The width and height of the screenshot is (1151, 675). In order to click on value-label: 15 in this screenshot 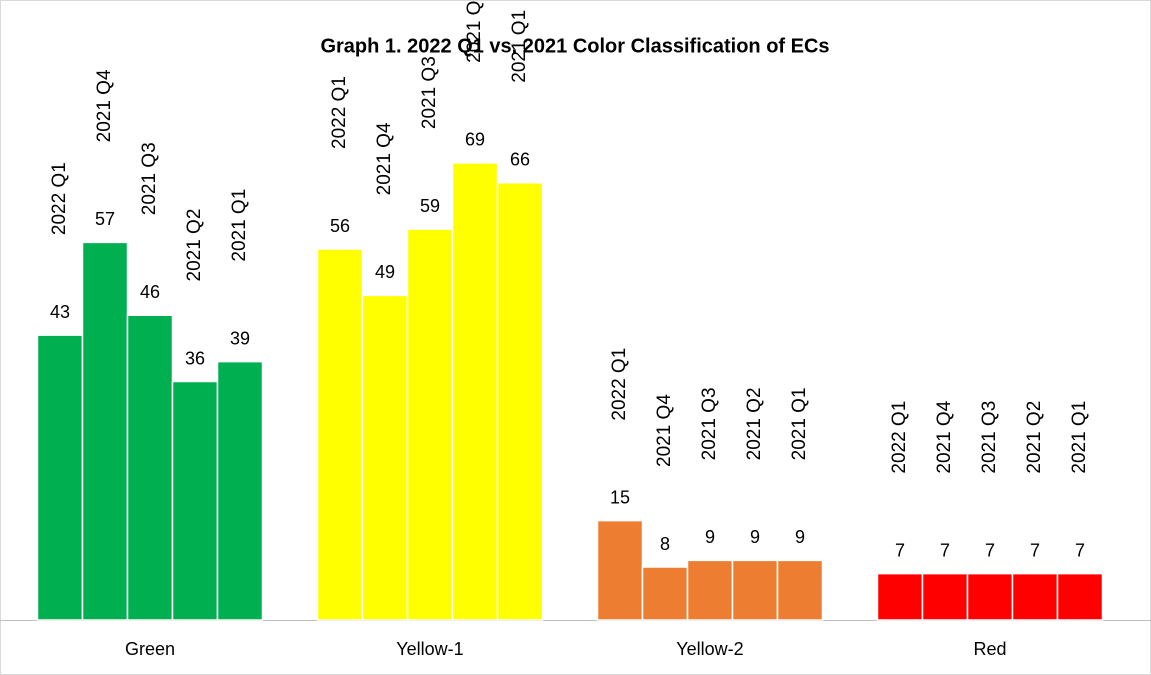, I will do `click(620, 497)`.